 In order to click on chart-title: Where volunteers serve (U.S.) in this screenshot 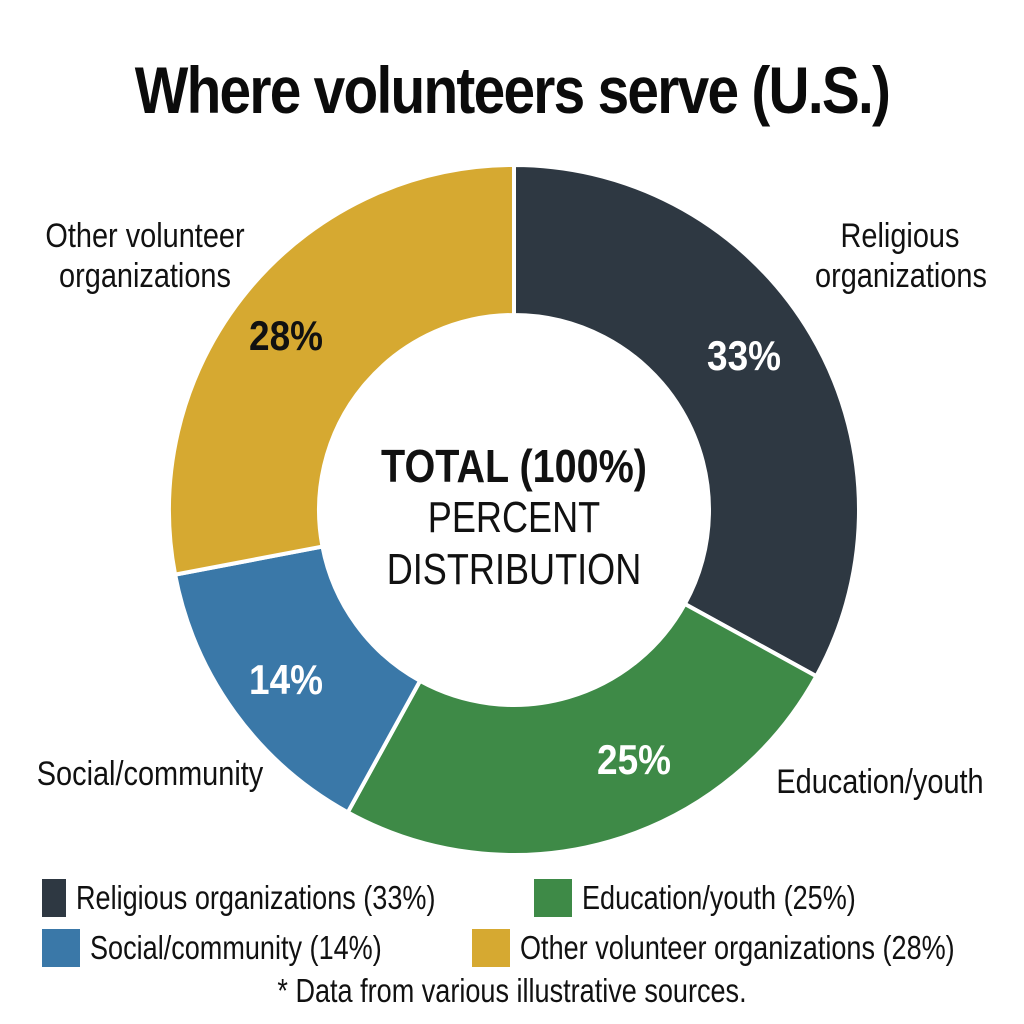, I will do `click(512, 90)`.